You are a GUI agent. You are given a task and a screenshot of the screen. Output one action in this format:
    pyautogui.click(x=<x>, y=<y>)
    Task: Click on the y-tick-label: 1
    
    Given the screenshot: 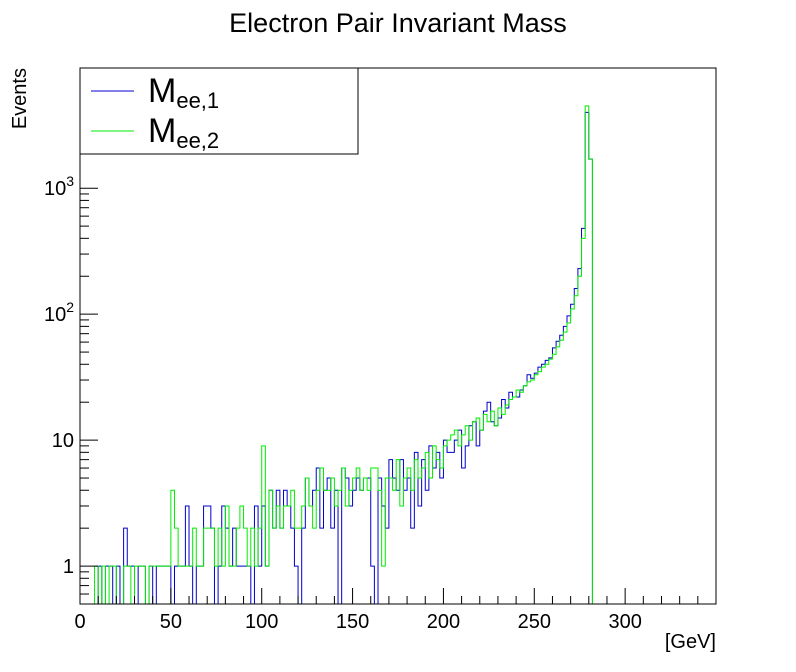 What is the action you would take?
    pyautogui.click(x=68, y=567)
    